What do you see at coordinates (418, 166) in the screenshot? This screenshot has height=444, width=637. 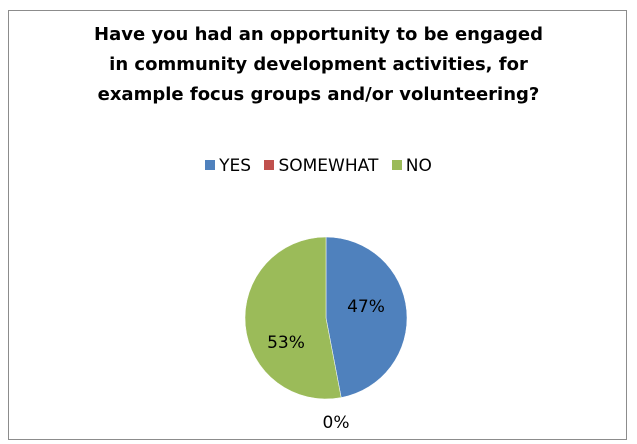 I see `legend-label-no: NO` at bounding box center [418, 166].